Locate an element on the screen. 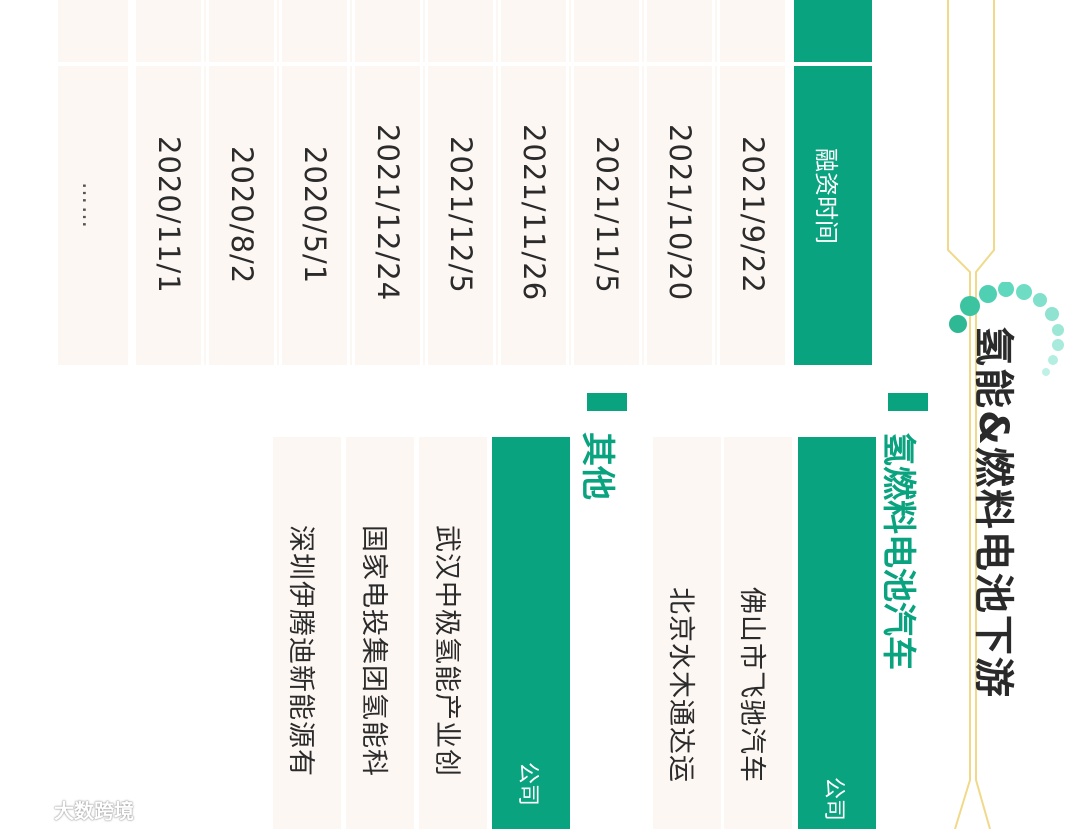 Image resolution: width=1080 pixels, height=829 pixels. dot-arc-decoration is located at coordinates (1006, 329).